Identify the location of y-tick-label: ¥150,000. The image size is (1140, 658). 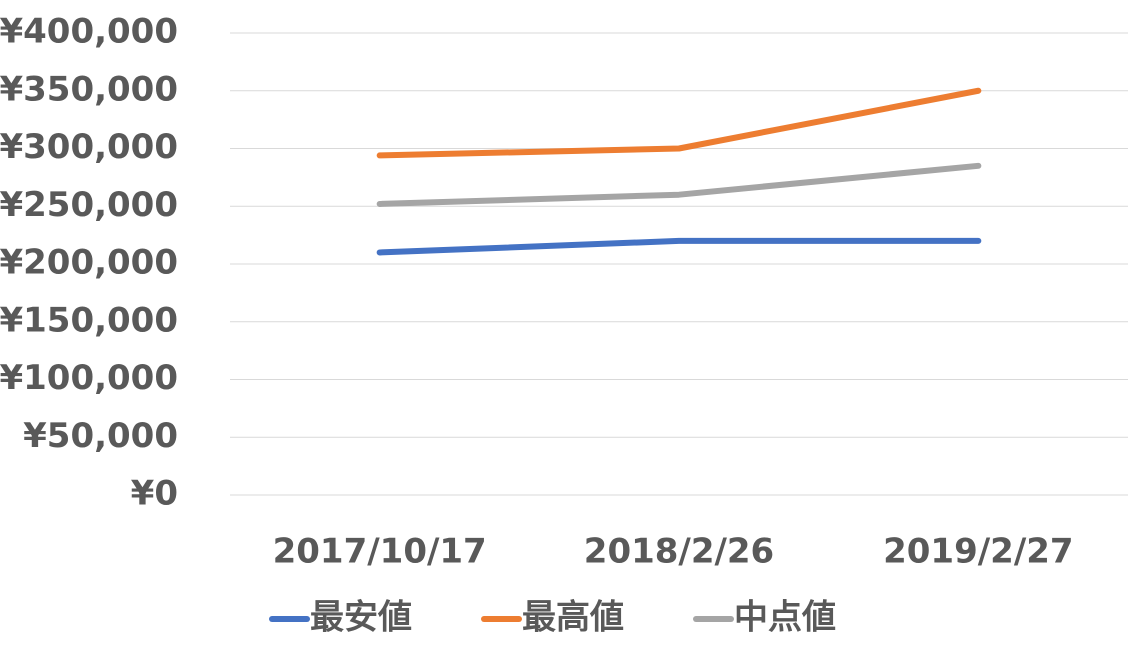
(89, 320).